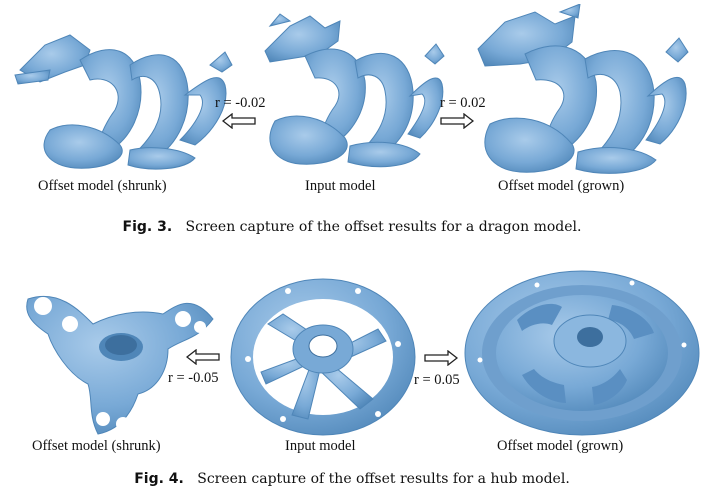 The image size is (704, 491). I want to click on fig4-label-input: Input model, so click(320, 446).